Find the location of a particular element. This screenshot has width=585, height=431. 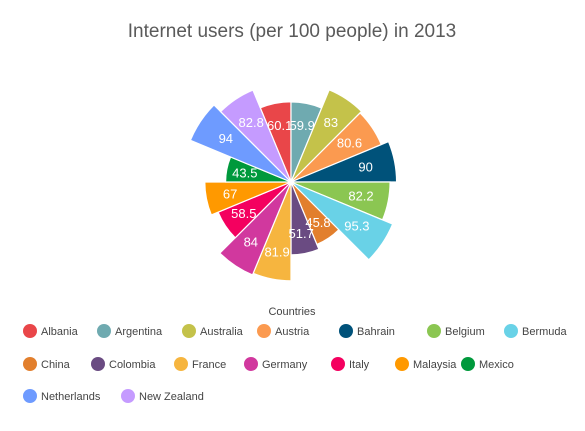

legend-label-france: France is located at coordinates (209, 365).